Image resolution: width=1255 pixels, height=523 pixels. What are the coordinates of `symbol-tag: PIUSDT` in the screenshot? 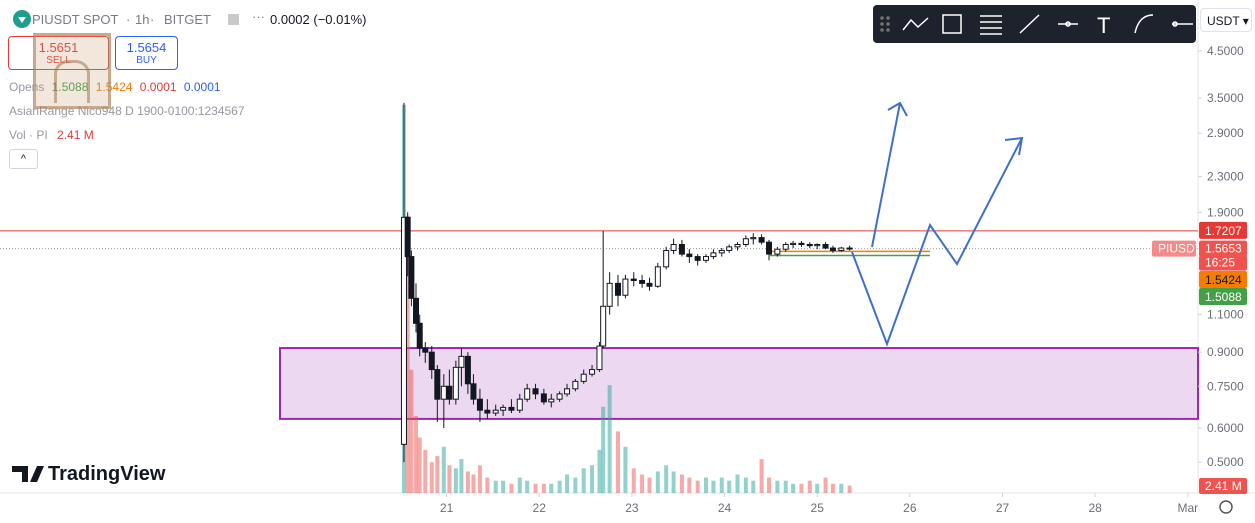 It's located at (1177, 248).